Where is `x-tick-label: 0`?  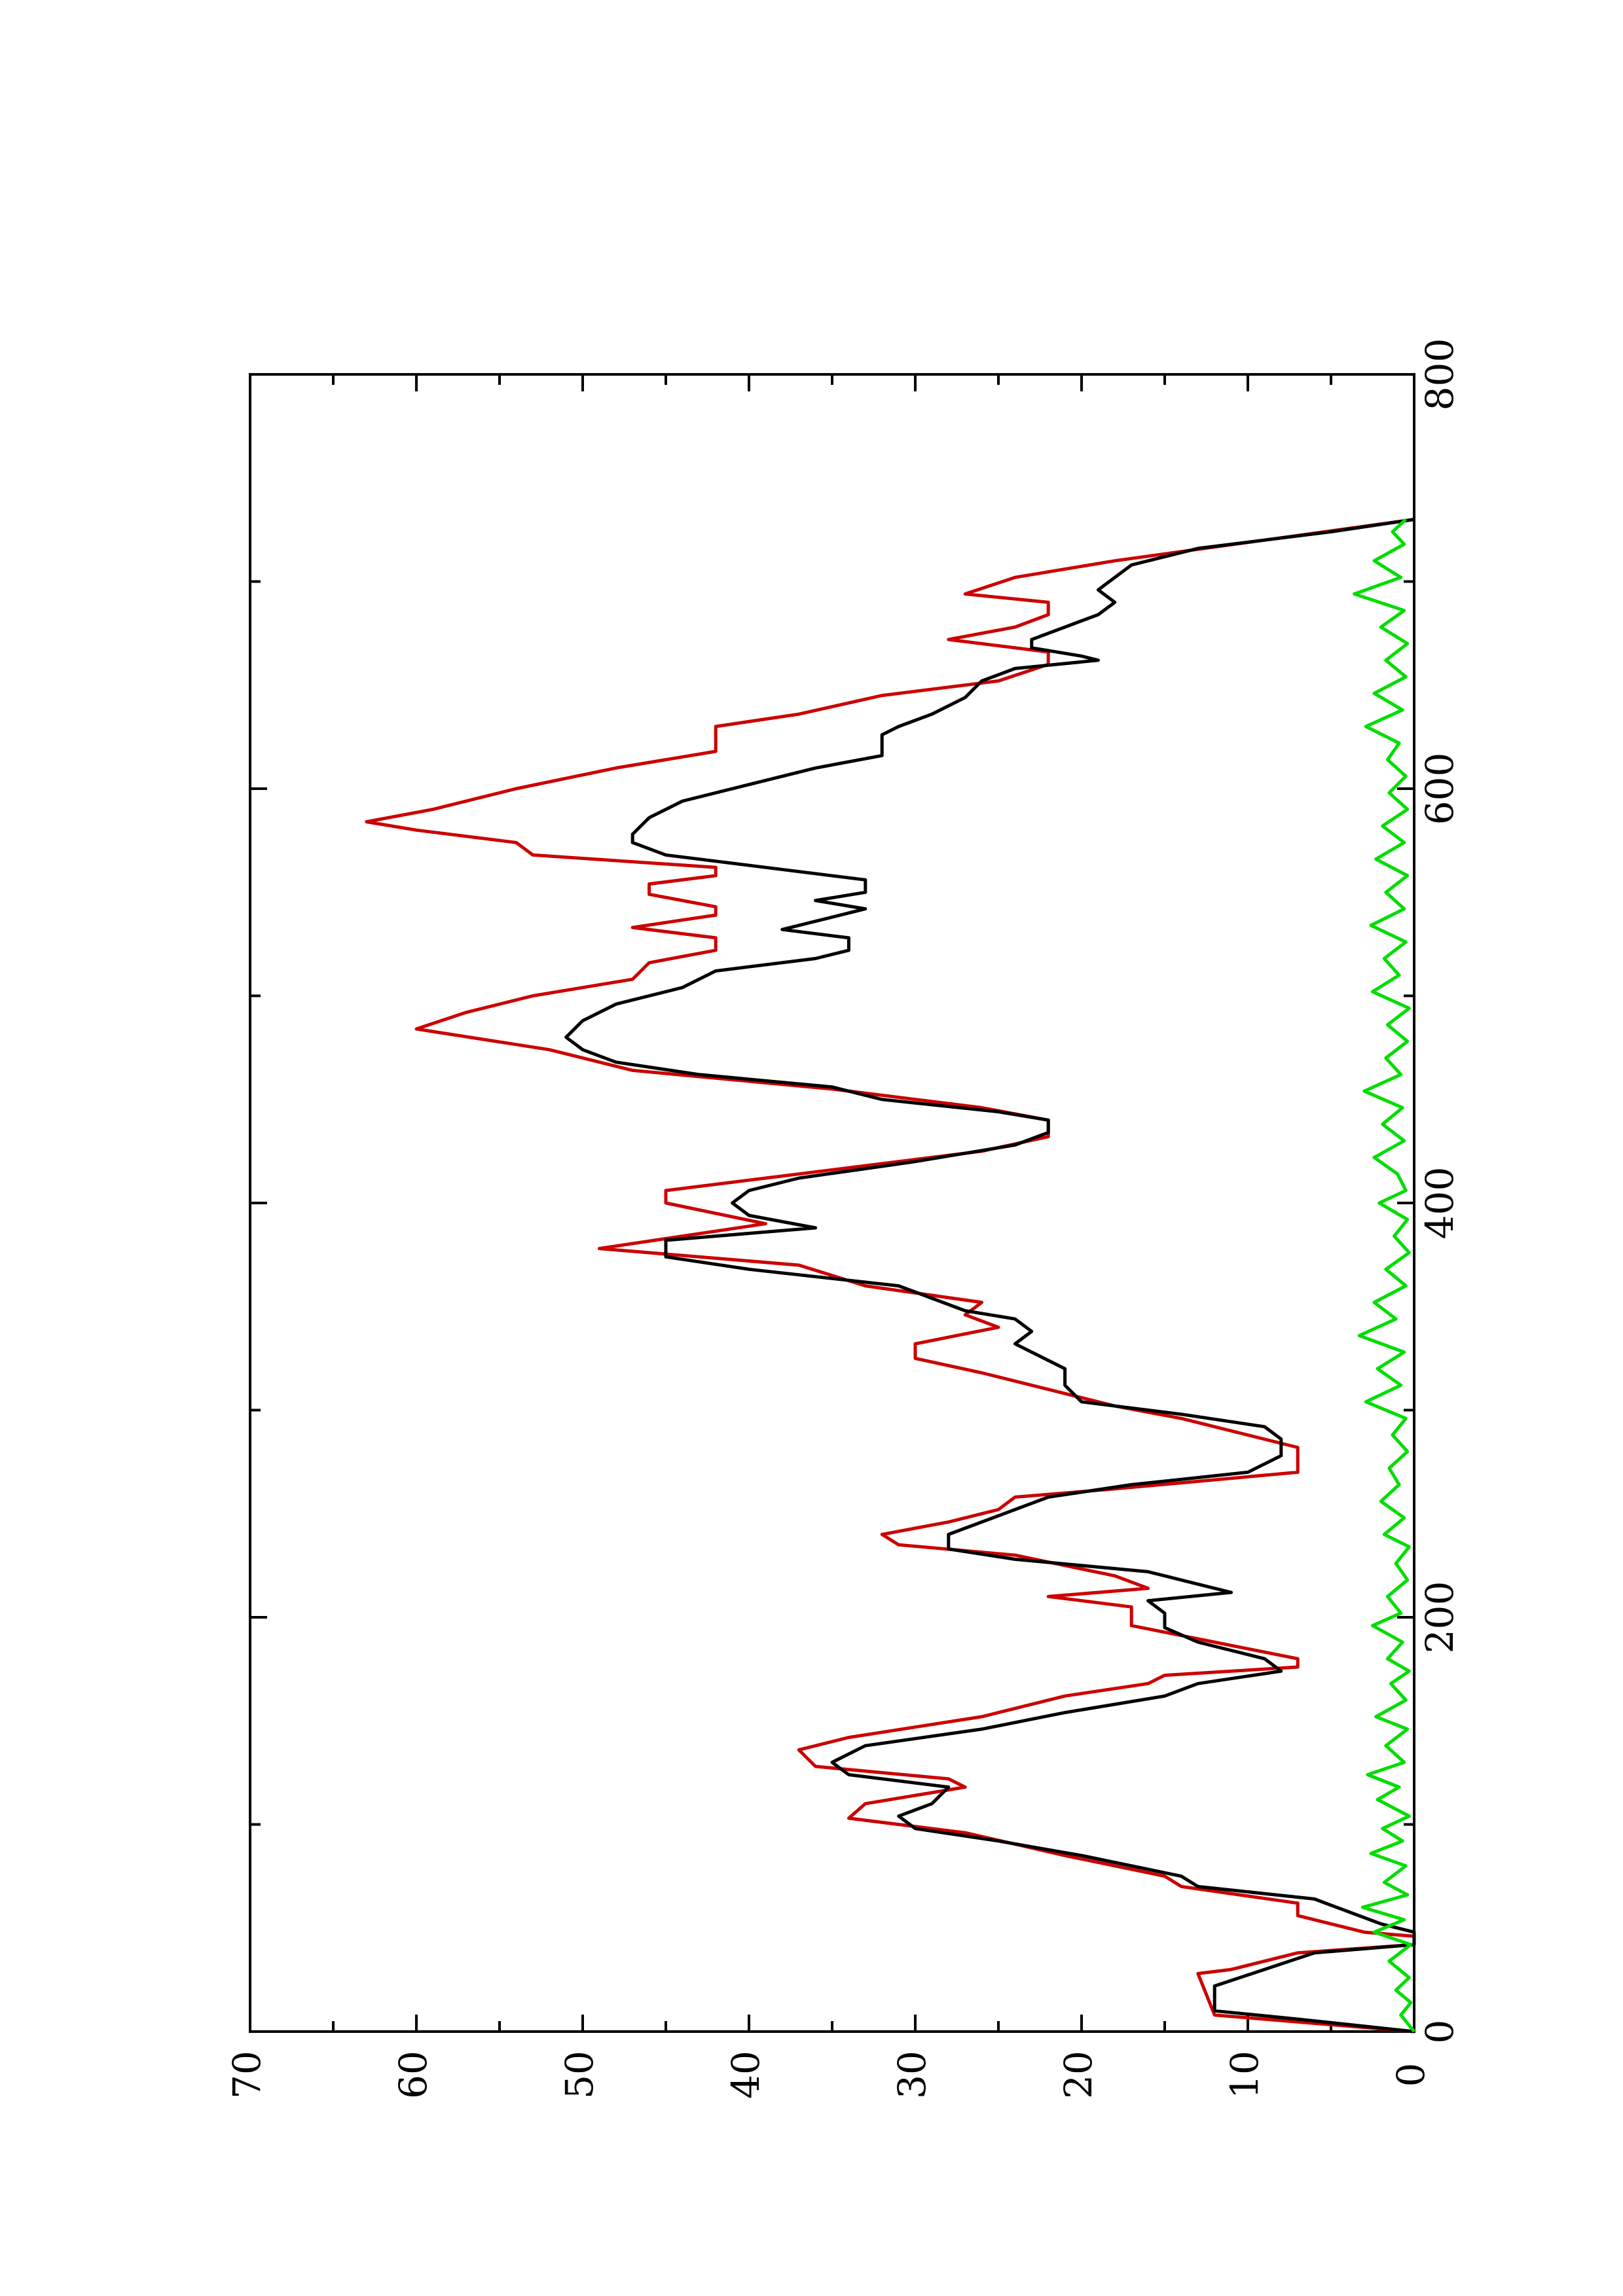
x-tick-label: 0 is located at coordinates (1439, 2032).